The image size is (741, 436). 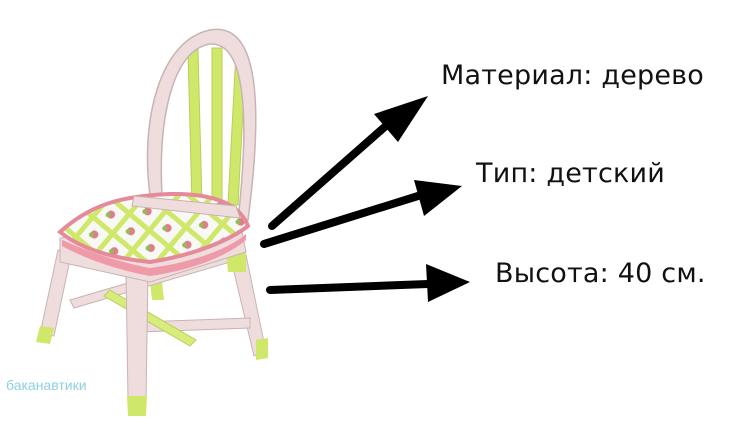 I want to click on arrow-to-type, so click(x=361, y=214).